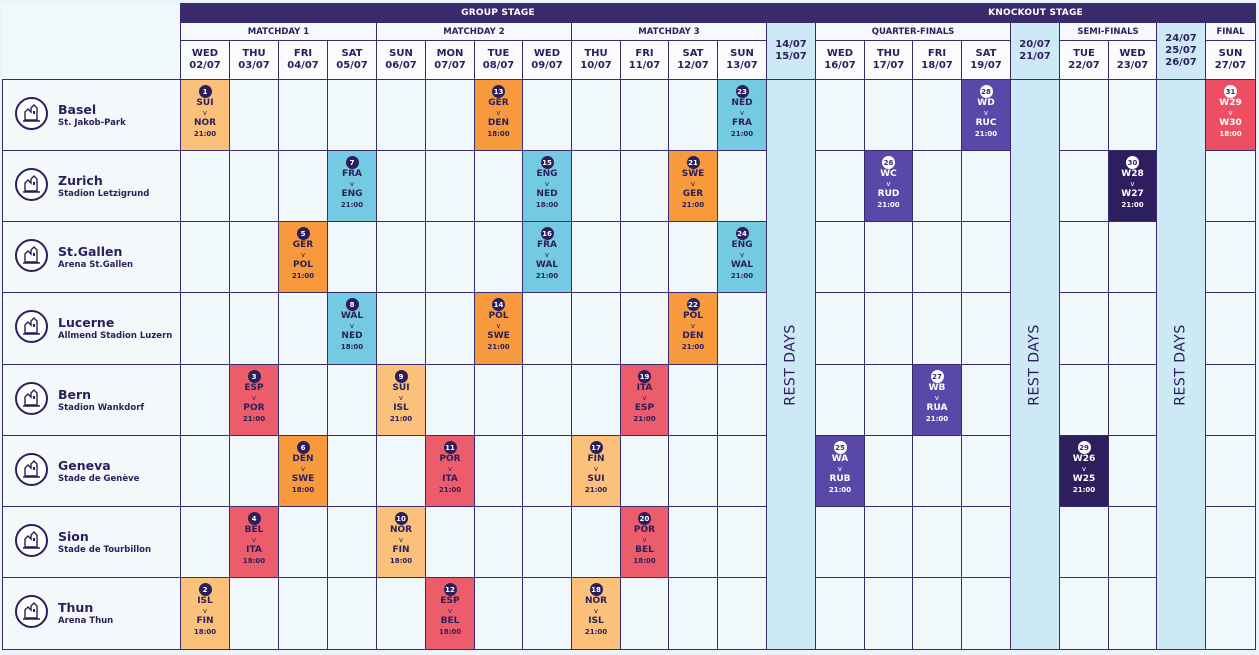 This screenshot has height=655, width=1259. Describe the element at coordinates (596, 601) in the screenshot. I see `home-team: NOR` at that location.